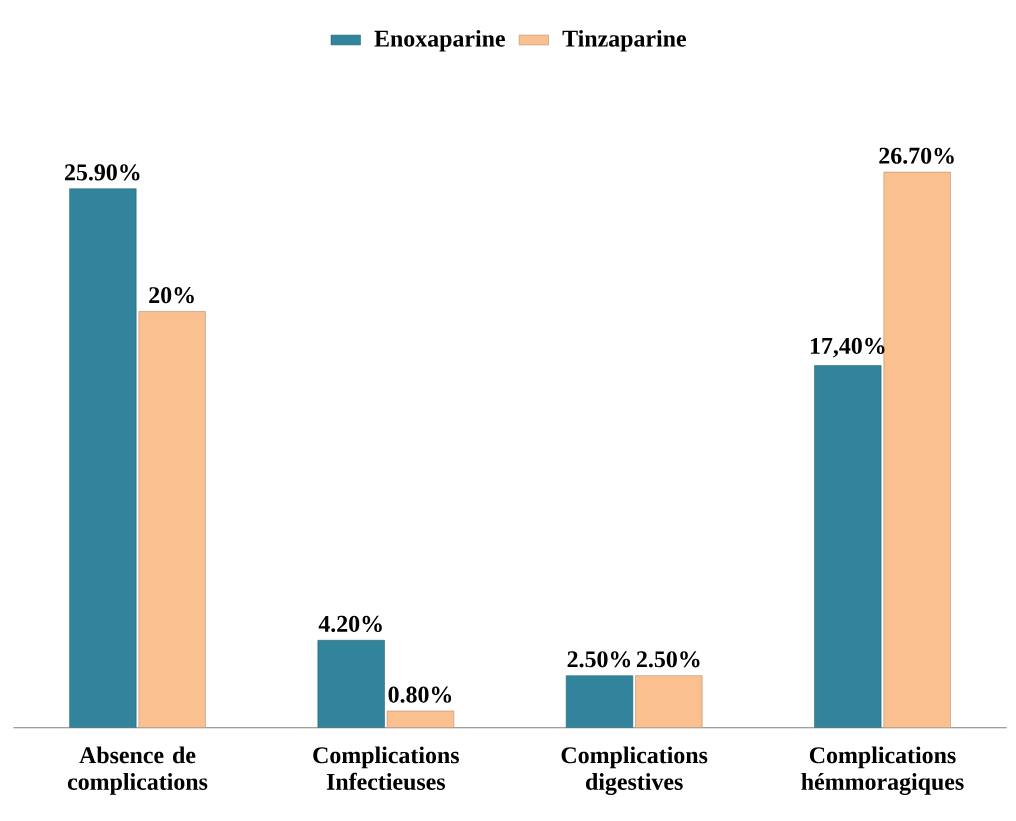  Describe the element at coordinates (350, 624) in the screenshot. I see `data-label: 4.20%` at that location.